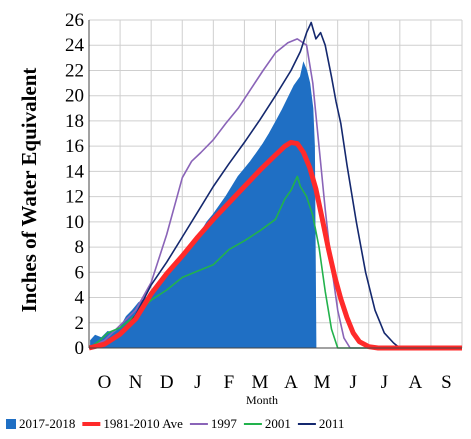  What do you see at coordinates (74, 146) in the screenshot?
I see `y-tick-label: 16` at bounding box center [74, 146].